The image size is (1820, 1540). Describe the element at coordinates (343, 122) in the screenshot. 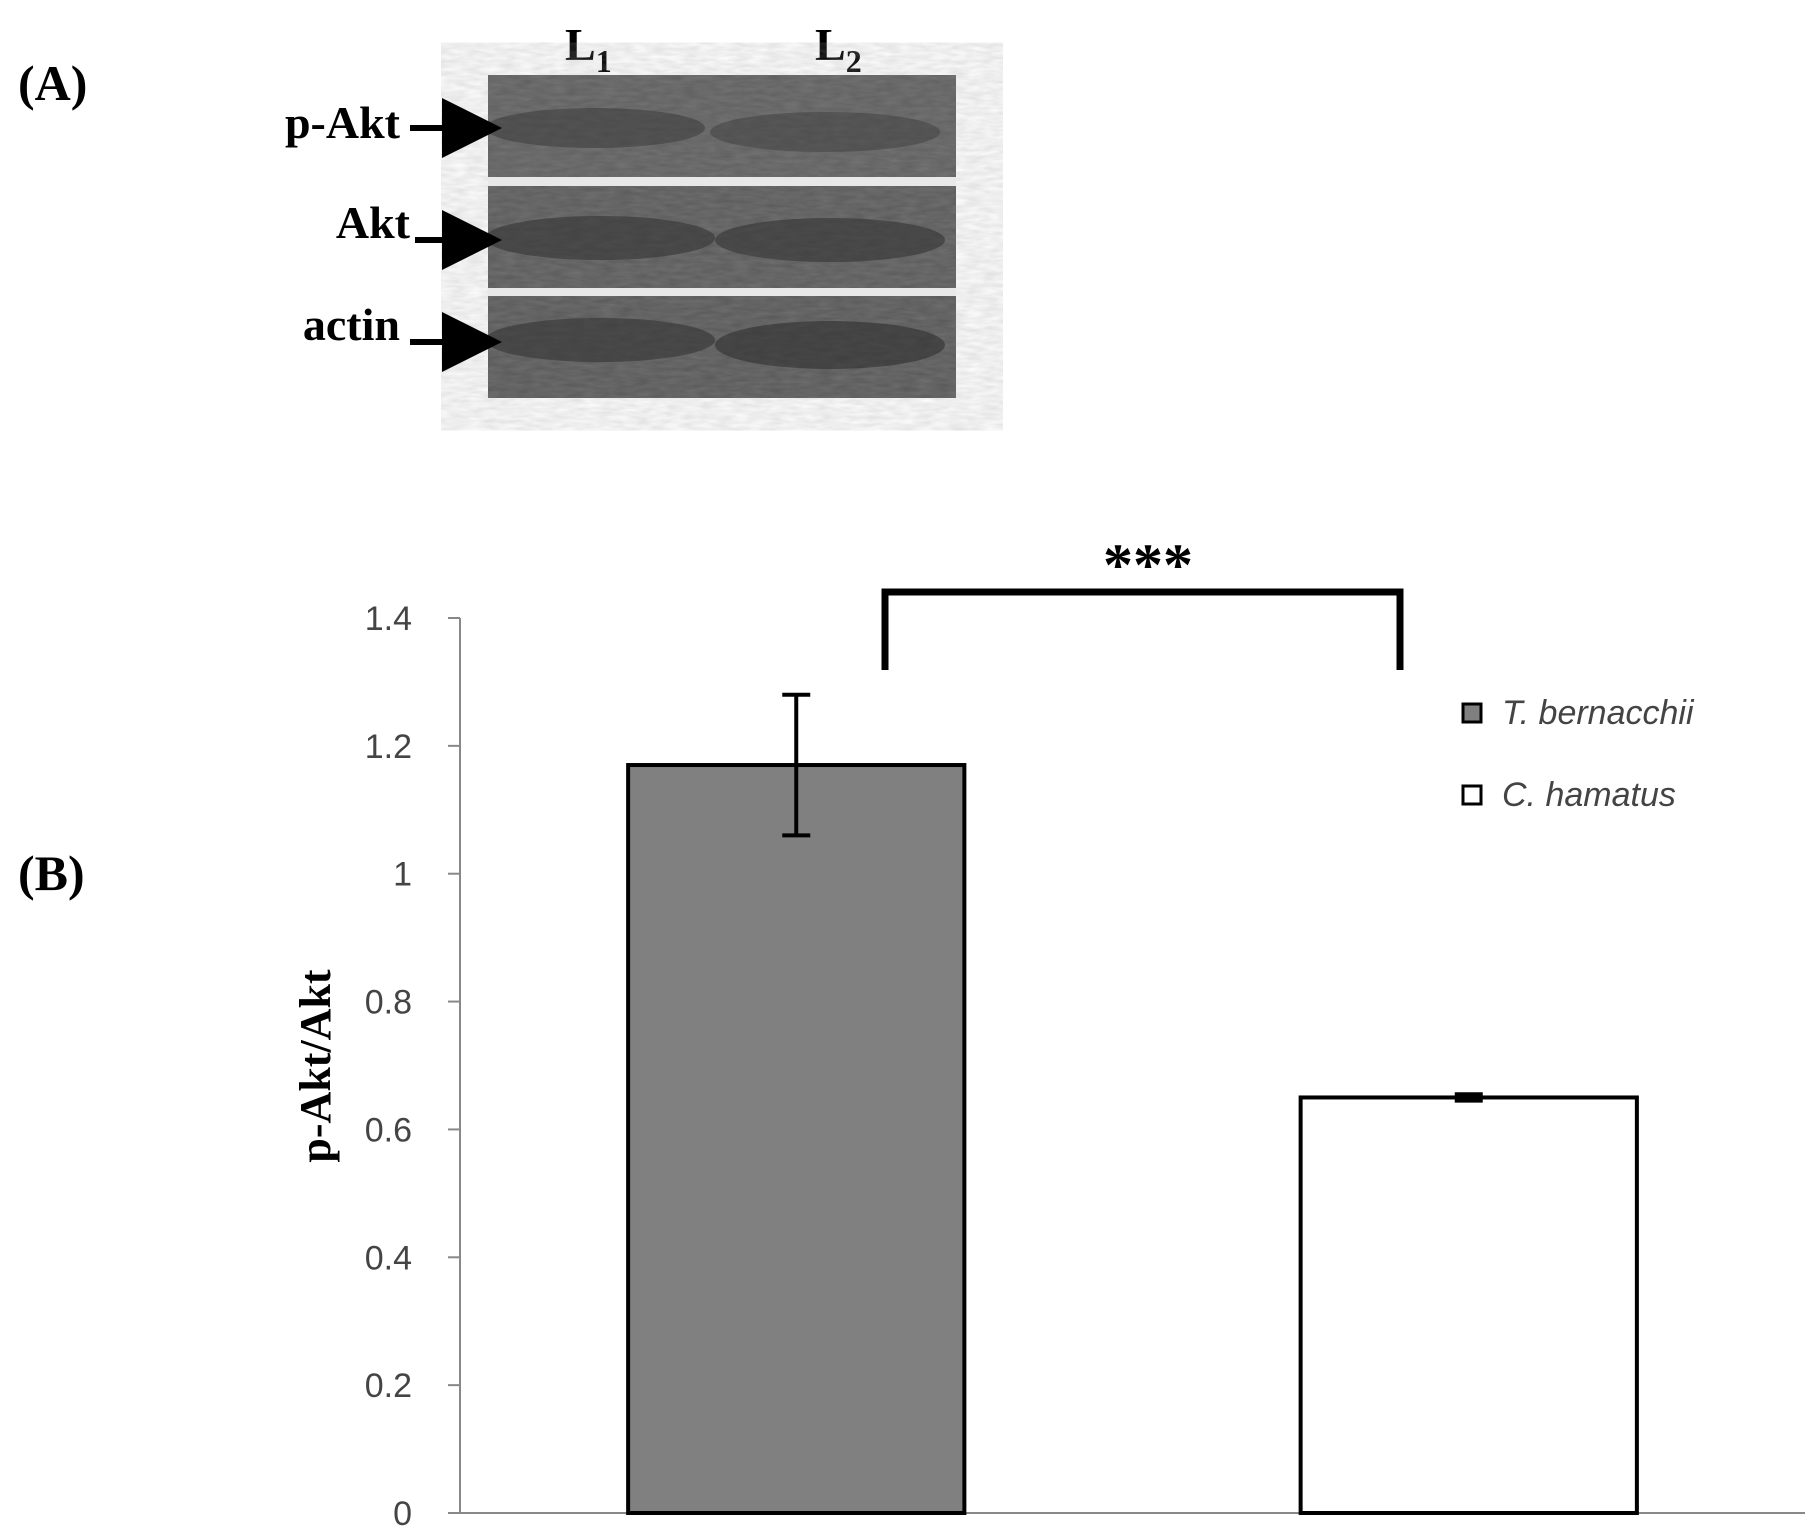

I see `band-label-p-akt: p-Akt` at that location.